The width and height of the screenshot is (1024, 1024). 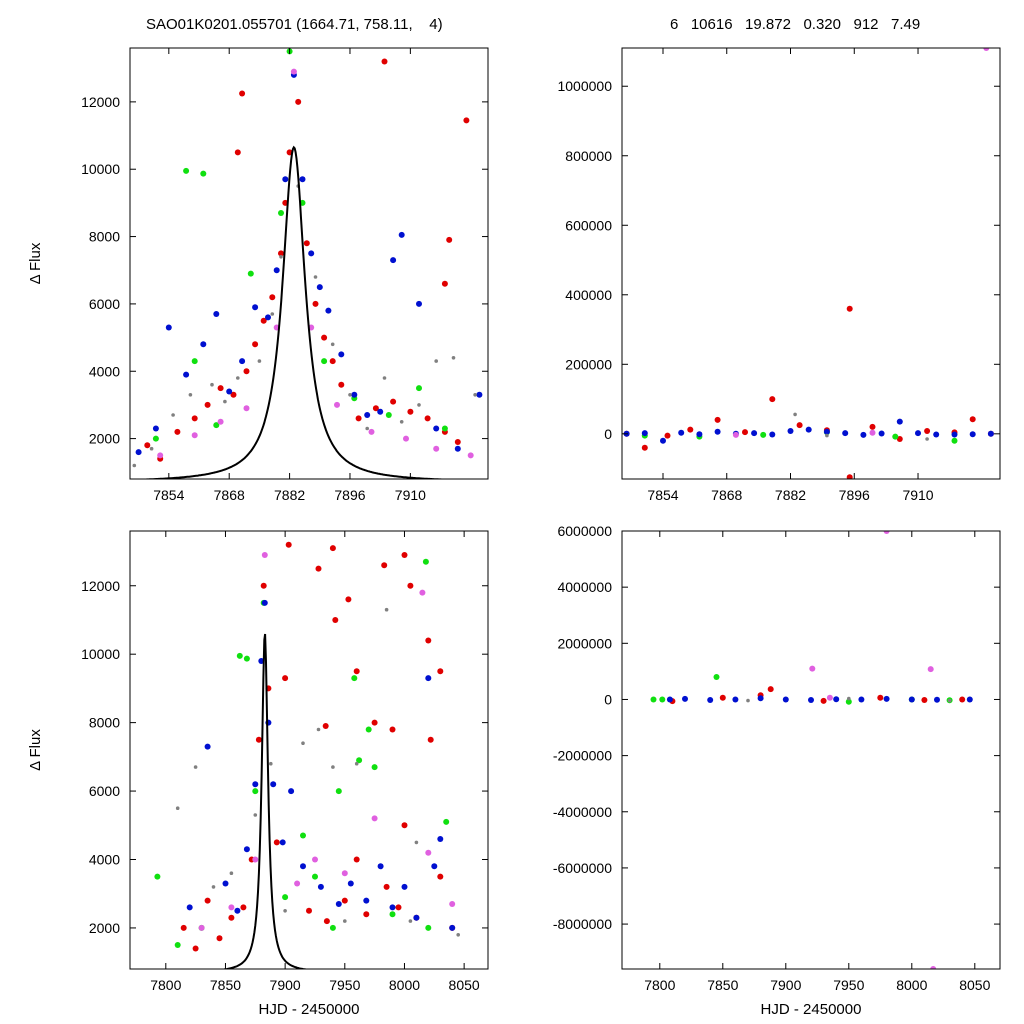 I want to click on y-tick-label: 0, so click(x=608, y=699).